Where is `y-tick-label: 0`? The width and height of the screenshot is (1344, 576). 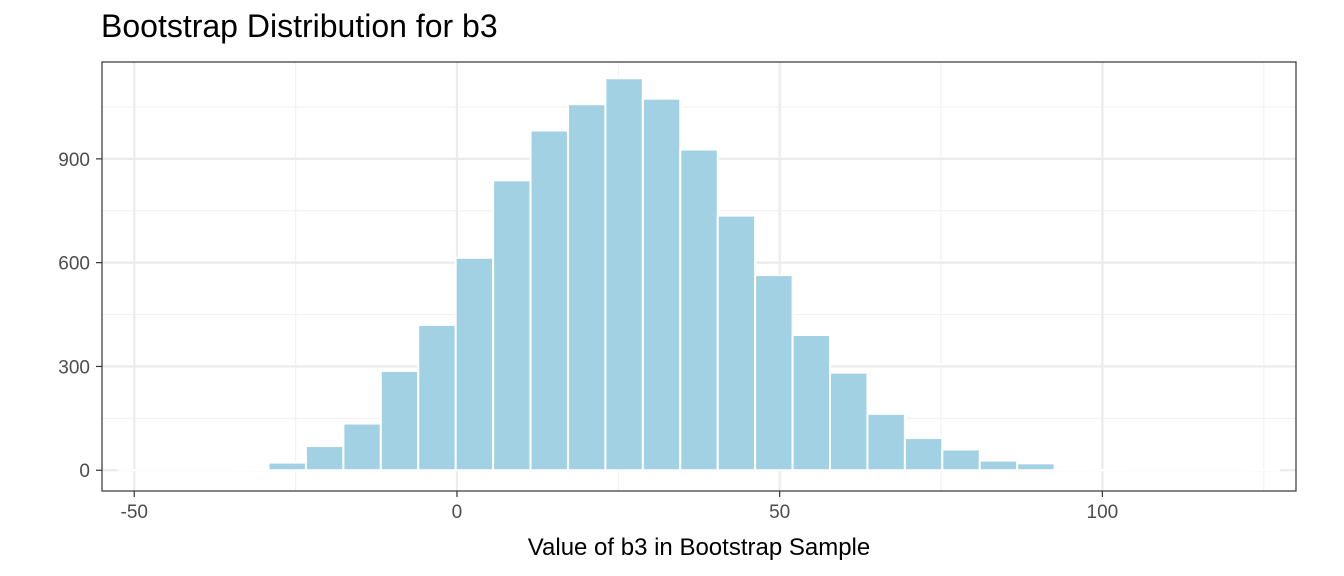 y-tick-label: 0 is located at coordinates (84, 471).